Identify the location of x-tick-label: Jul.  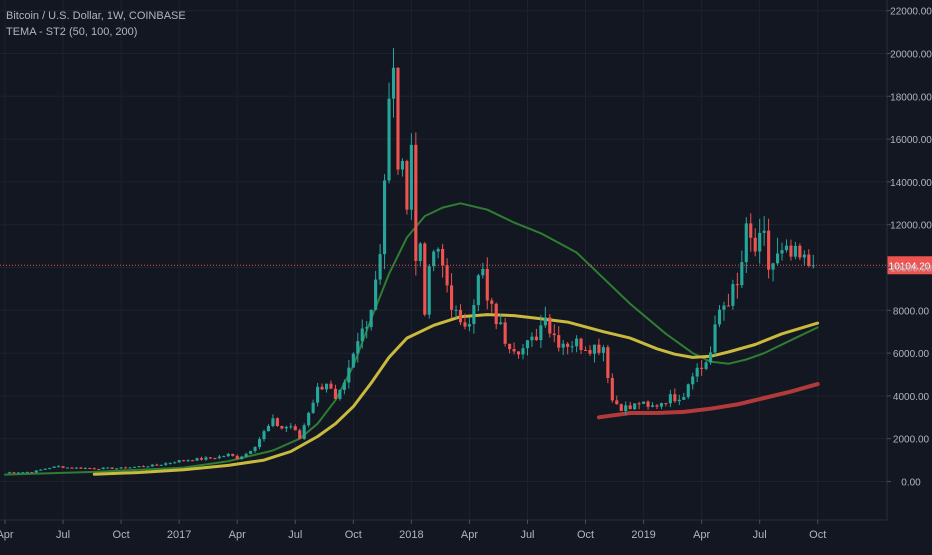
(527, 535).